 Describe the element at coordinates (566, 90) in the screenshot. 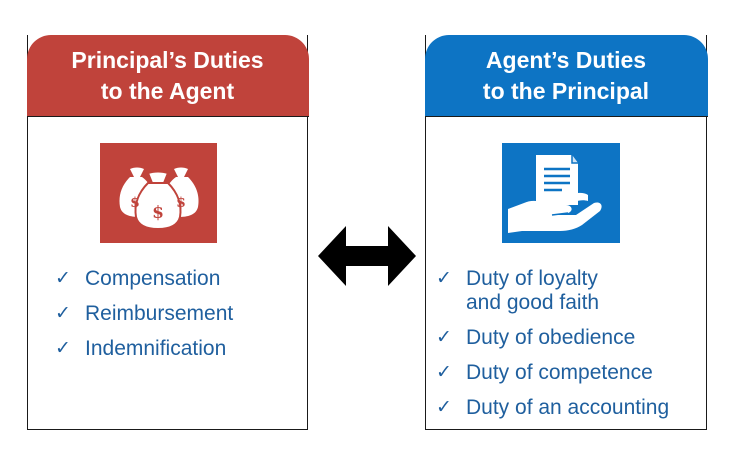

I see `agent-title-line2: to the Principal` at that location.